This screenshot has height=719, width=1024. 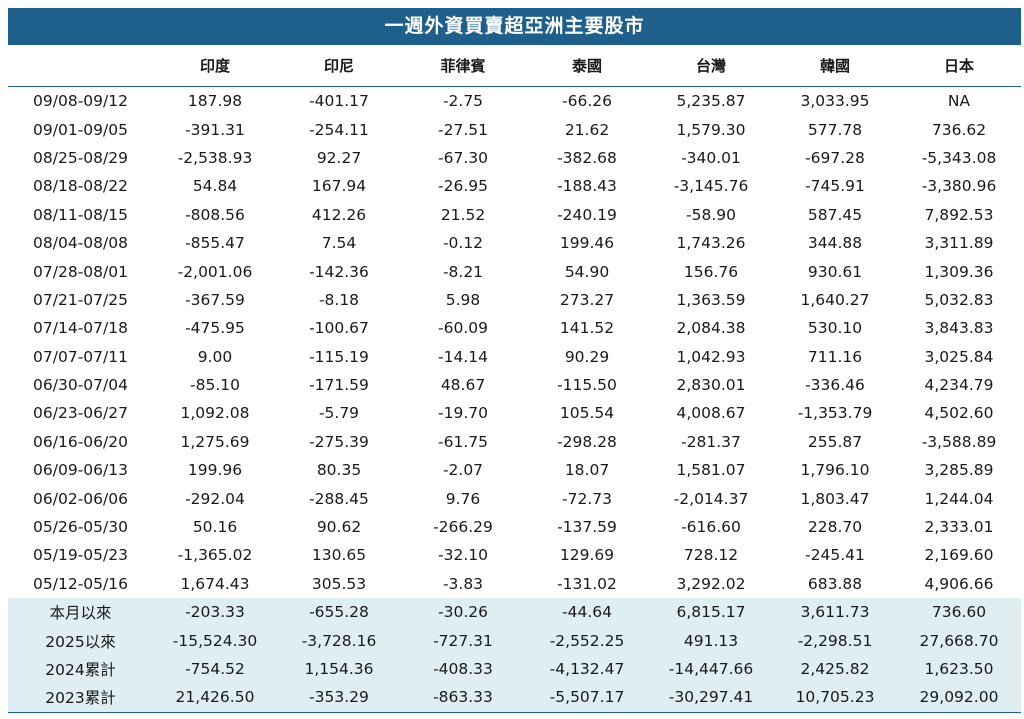 What do you see at coordinates (215, 243) in the screenshot?
I see `value-cell: -855.47` at bounding box center [215, 243].